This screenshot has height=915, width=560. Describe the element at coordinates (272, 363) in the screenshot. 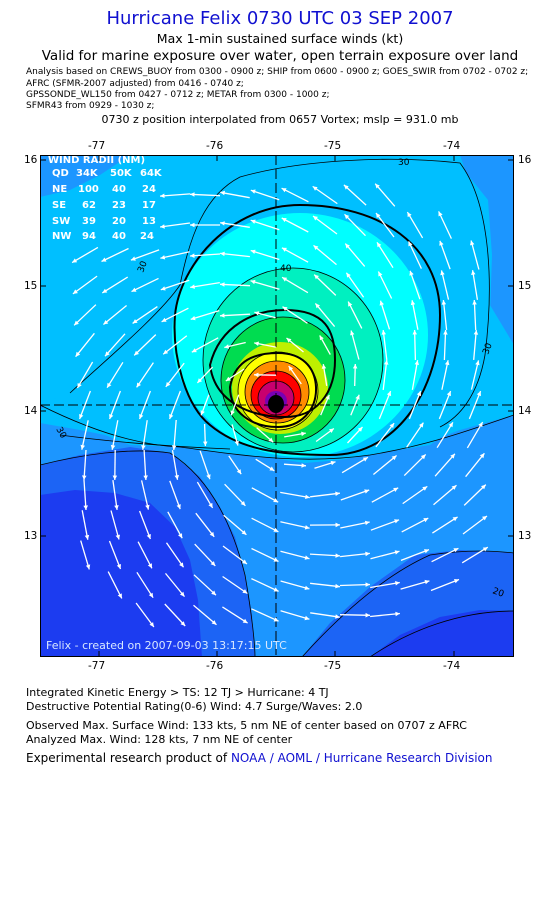

I see `hurricane-force-contour` at that location.